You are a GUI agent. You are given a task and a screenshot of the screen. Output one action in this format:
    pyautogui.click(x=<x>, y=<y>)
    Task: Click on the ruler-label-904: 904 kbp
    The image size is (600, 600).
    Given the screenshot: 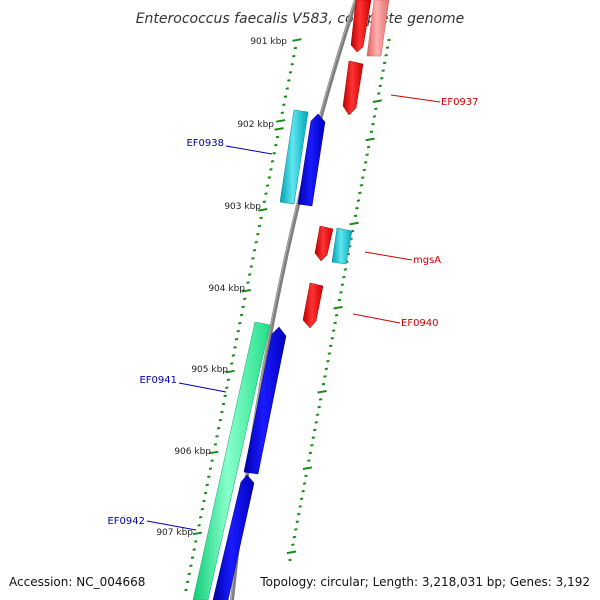 What is the action you would take?
    pyautogui.click(x=226, y=289)
    